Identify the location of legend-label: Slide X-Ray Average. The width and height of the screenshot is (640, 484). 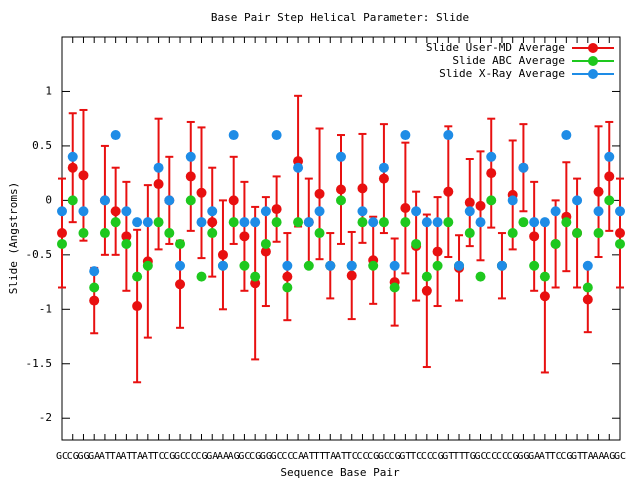
(502, 73).